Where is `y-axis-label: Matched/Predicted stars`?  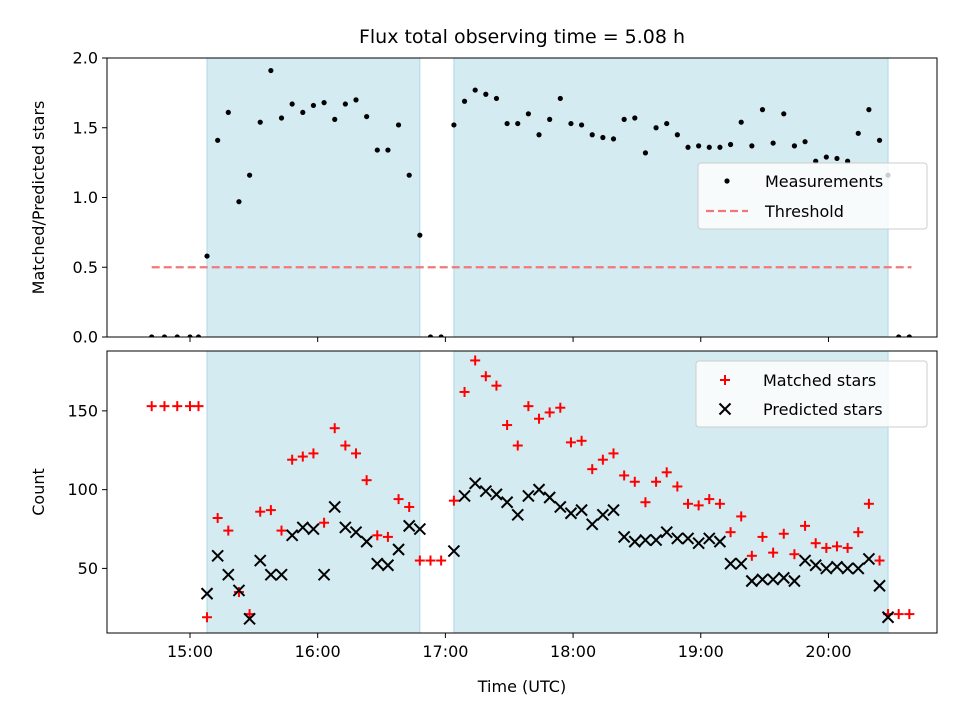
y-axis-label: Matched/Predicted stars is located at coordinates (38, 198).